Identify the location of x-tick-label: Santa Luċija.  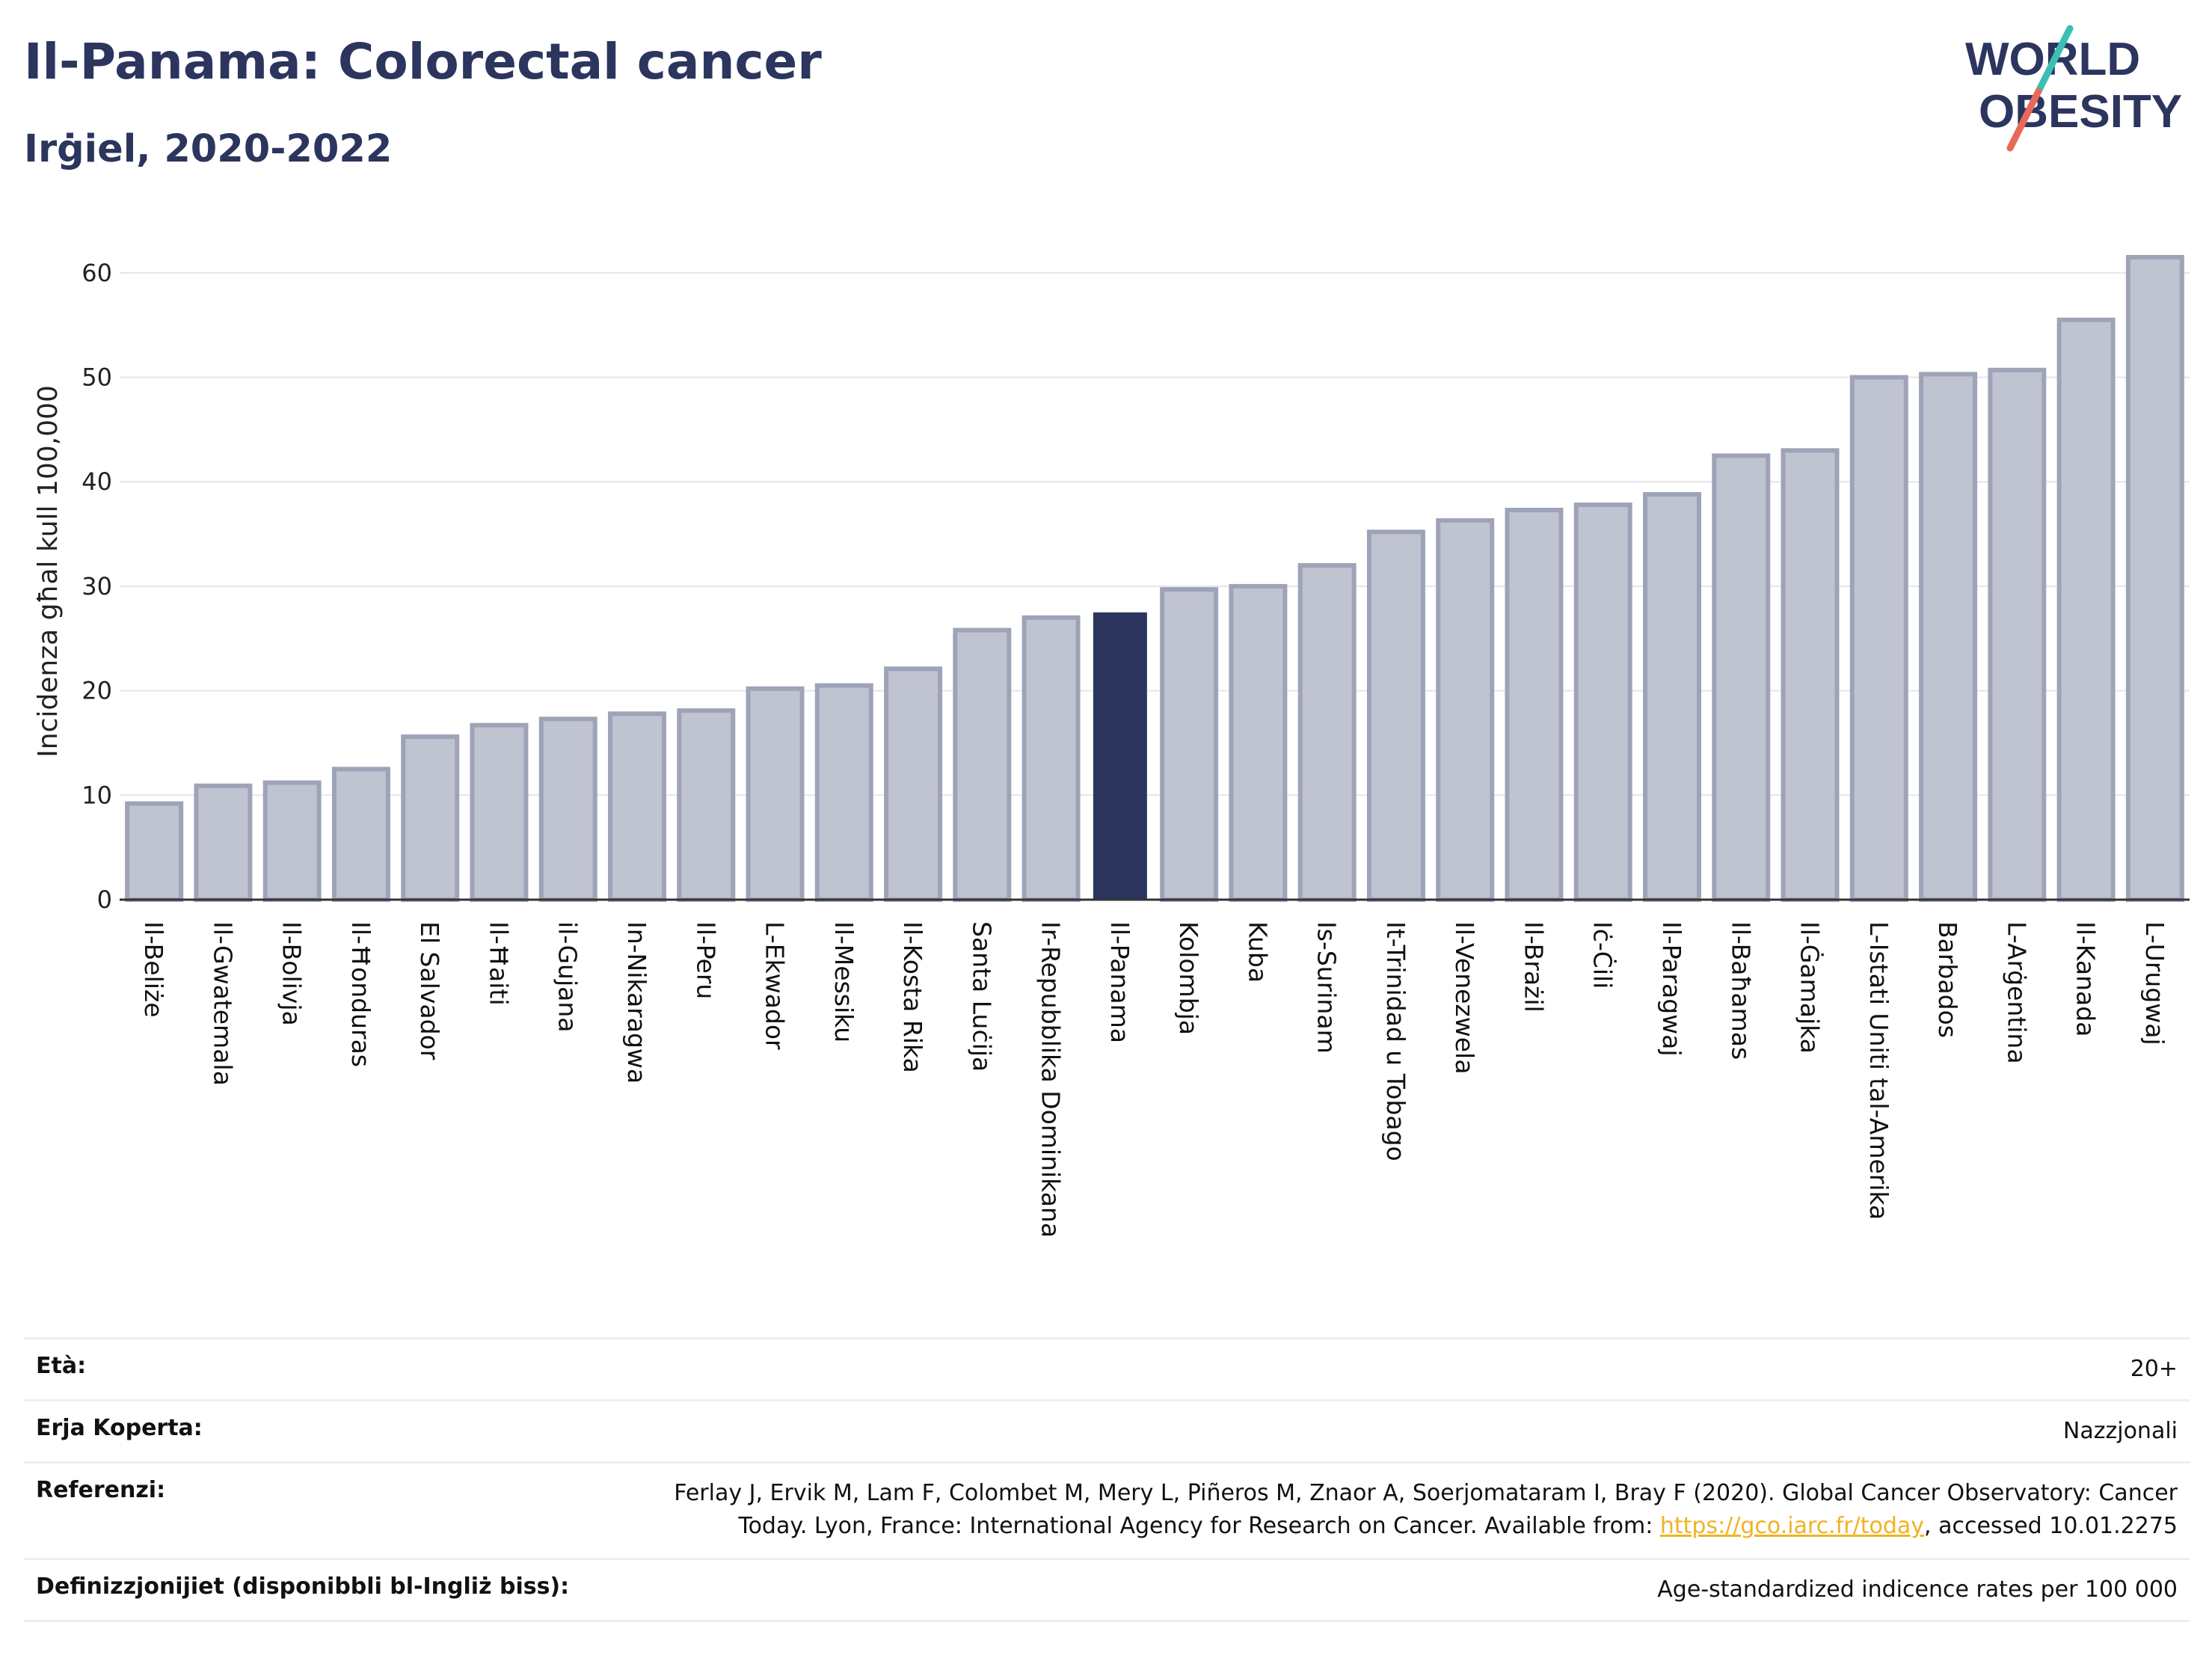
(981, 996).